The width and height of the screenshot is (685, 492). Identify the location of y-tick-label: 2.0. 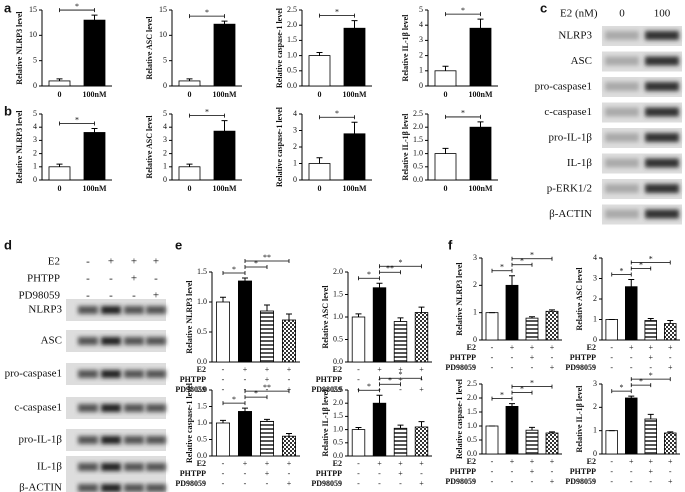
(338, 402).